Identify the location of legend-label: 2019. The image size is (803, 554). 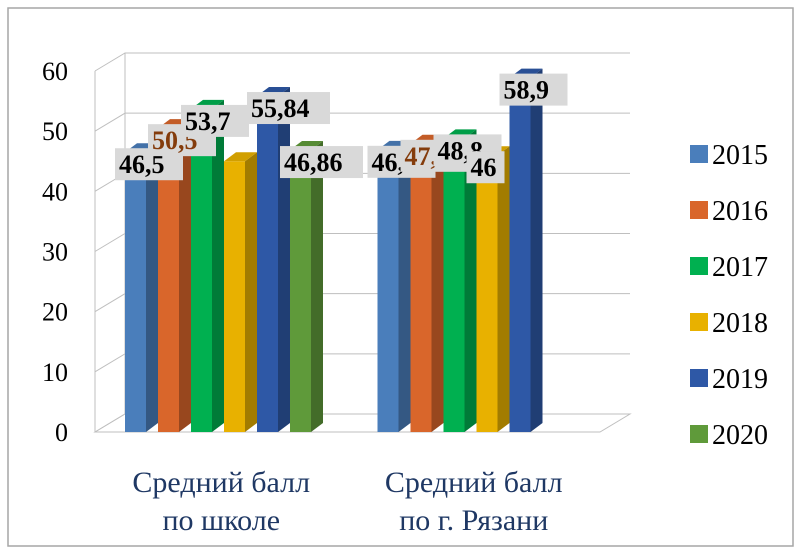
(740, 379).